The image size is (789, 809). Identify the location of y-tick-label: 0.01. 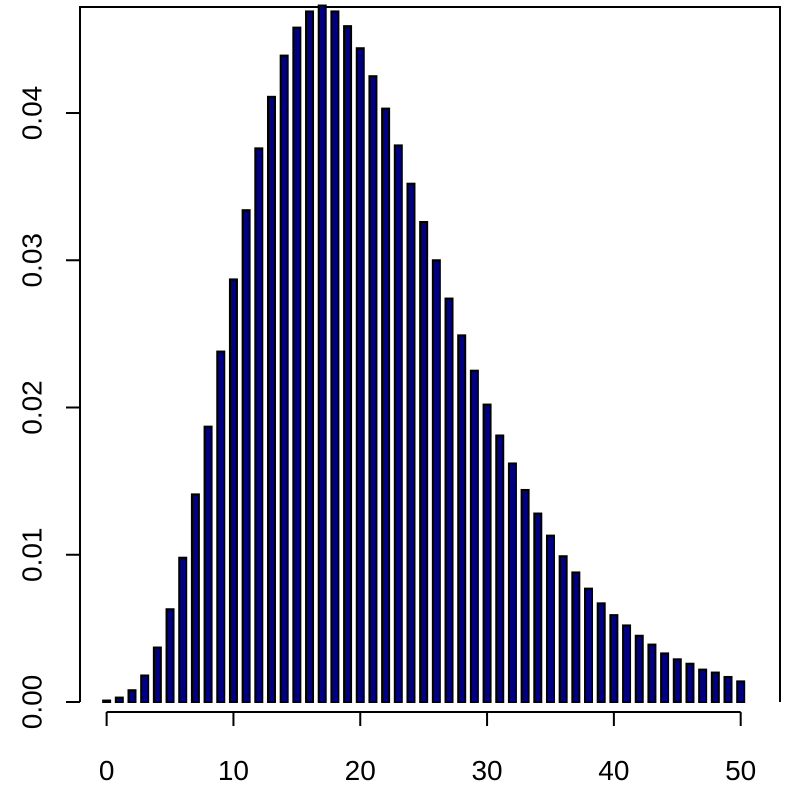
(32, 555).